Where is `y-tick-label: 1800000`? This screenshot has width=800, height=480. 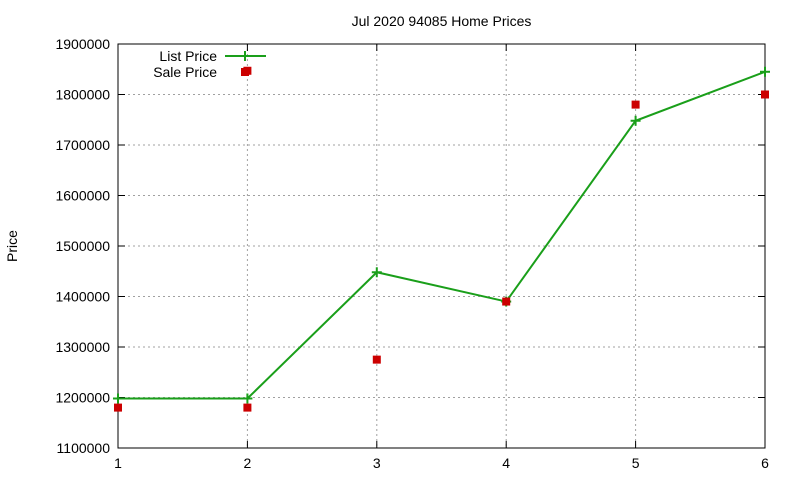
y-tick-label: 1800000 is located at coordinates (82, 95).